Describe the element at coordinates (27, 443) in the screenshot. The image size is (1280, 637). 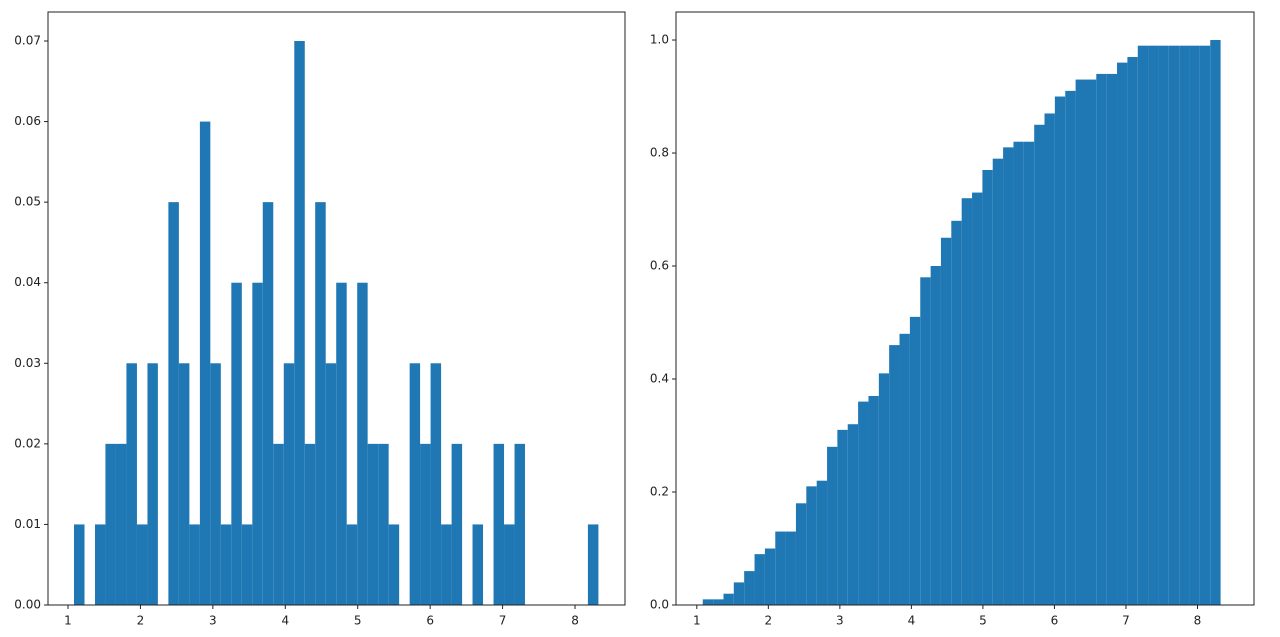
I see `y-tick-label: 0.02` at that location.